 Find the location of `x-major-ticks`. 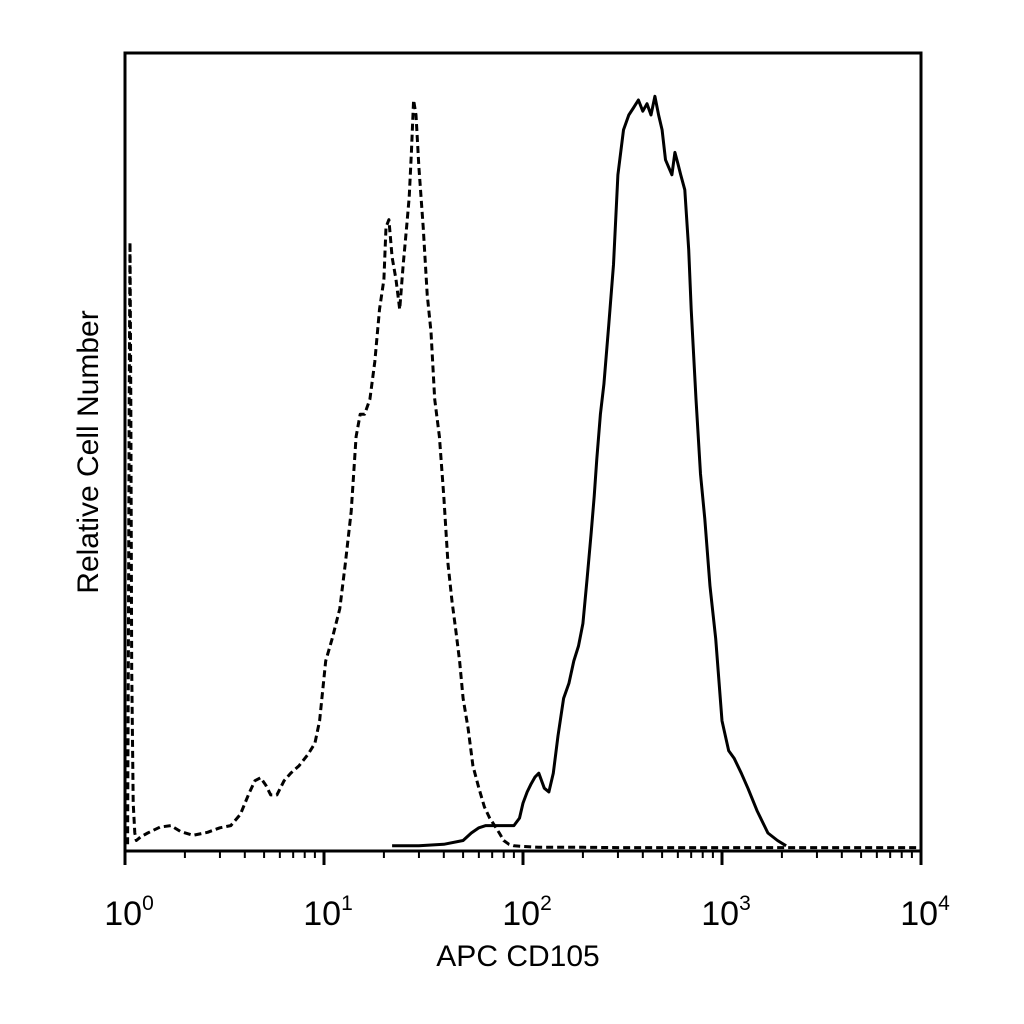

x-major-ticks is located at coordinates (523, 857).